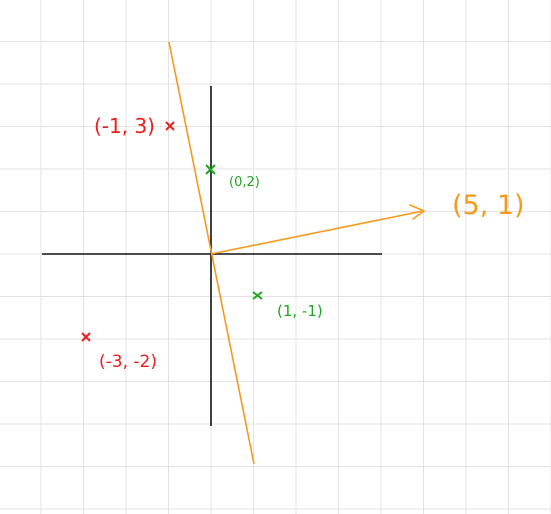 The width and height of the screenshot is (551, 514). What do you see at coordinates (244, 182) in the screenshot?
I see `point-label-0-2: (0,2)` at bounding box center [244, 182].